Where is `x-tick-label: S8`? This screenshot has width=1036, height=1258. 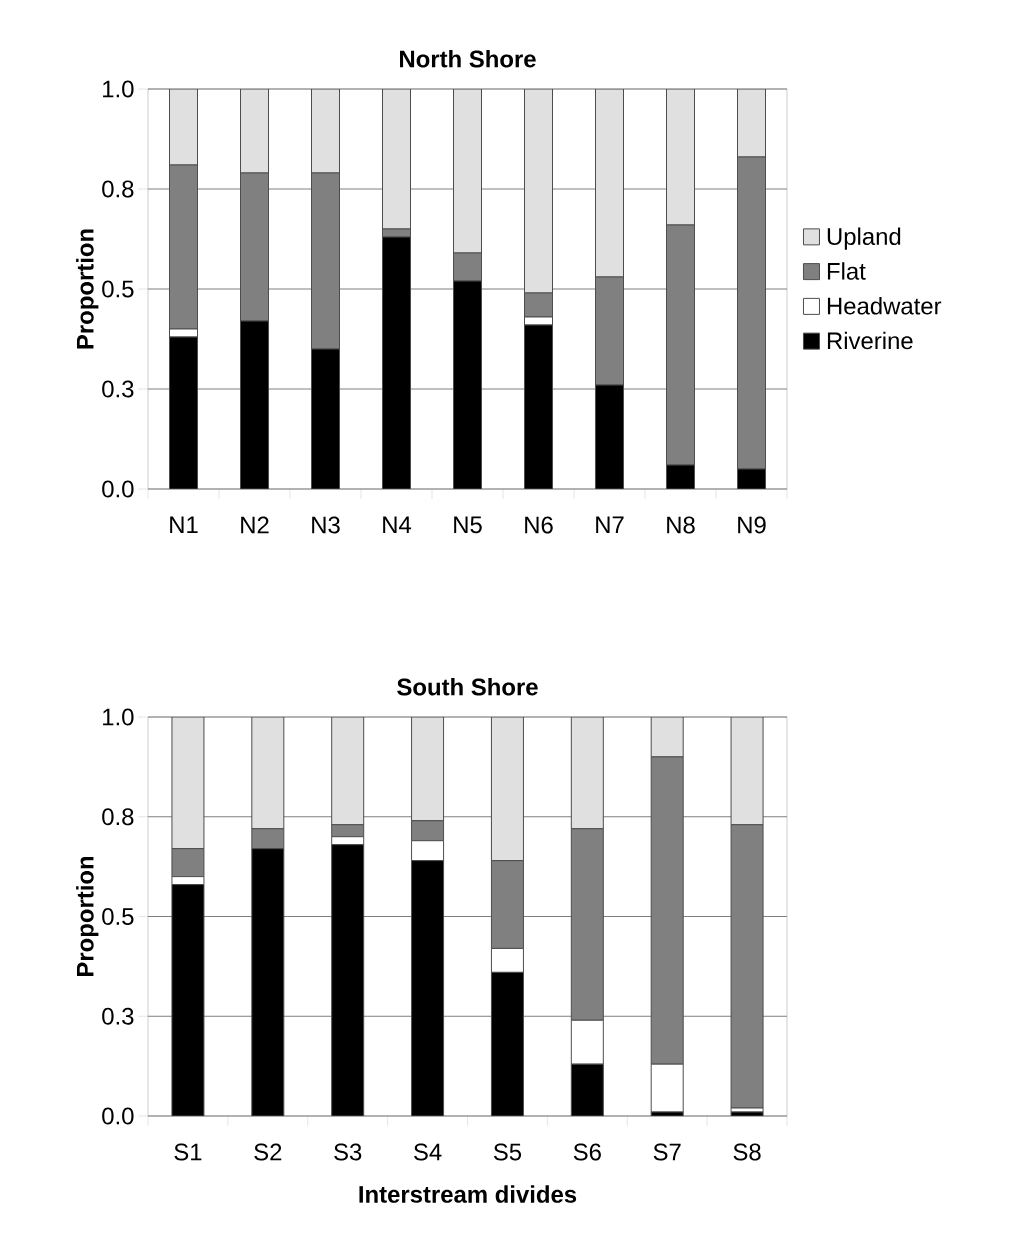 x-tick-label: S8 is located at coordinates (747, 1152).